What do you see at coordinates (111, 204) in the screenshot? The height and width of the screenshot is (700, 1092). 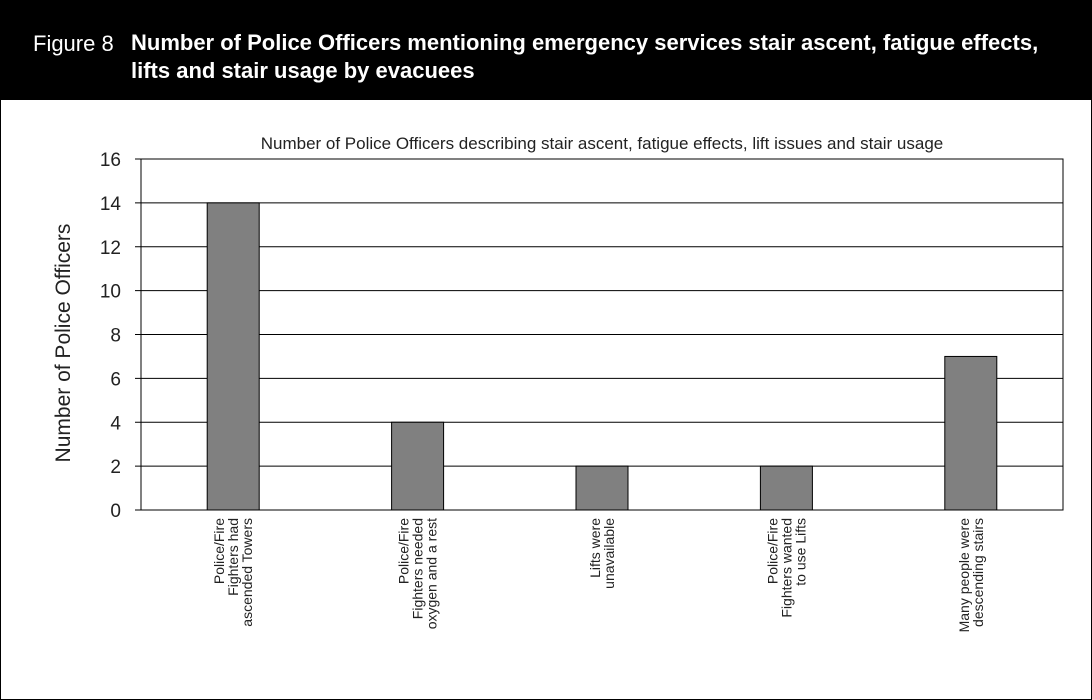 I see `y-tick-label: 14` at bounding box center [111, 204].